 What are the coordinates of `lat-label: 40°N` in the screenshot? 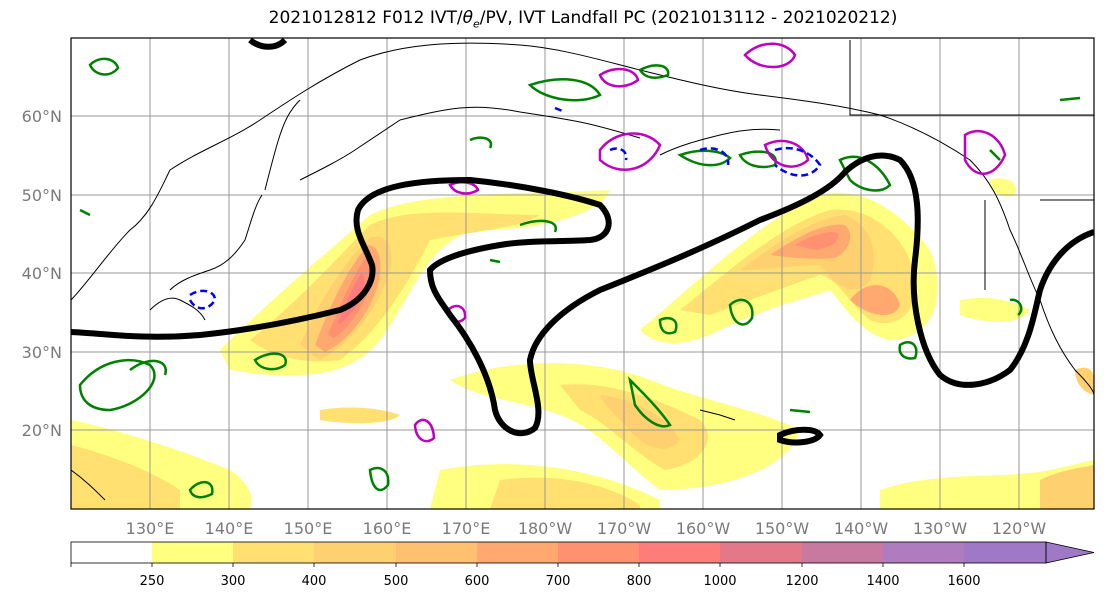 It's located at (42, 273).